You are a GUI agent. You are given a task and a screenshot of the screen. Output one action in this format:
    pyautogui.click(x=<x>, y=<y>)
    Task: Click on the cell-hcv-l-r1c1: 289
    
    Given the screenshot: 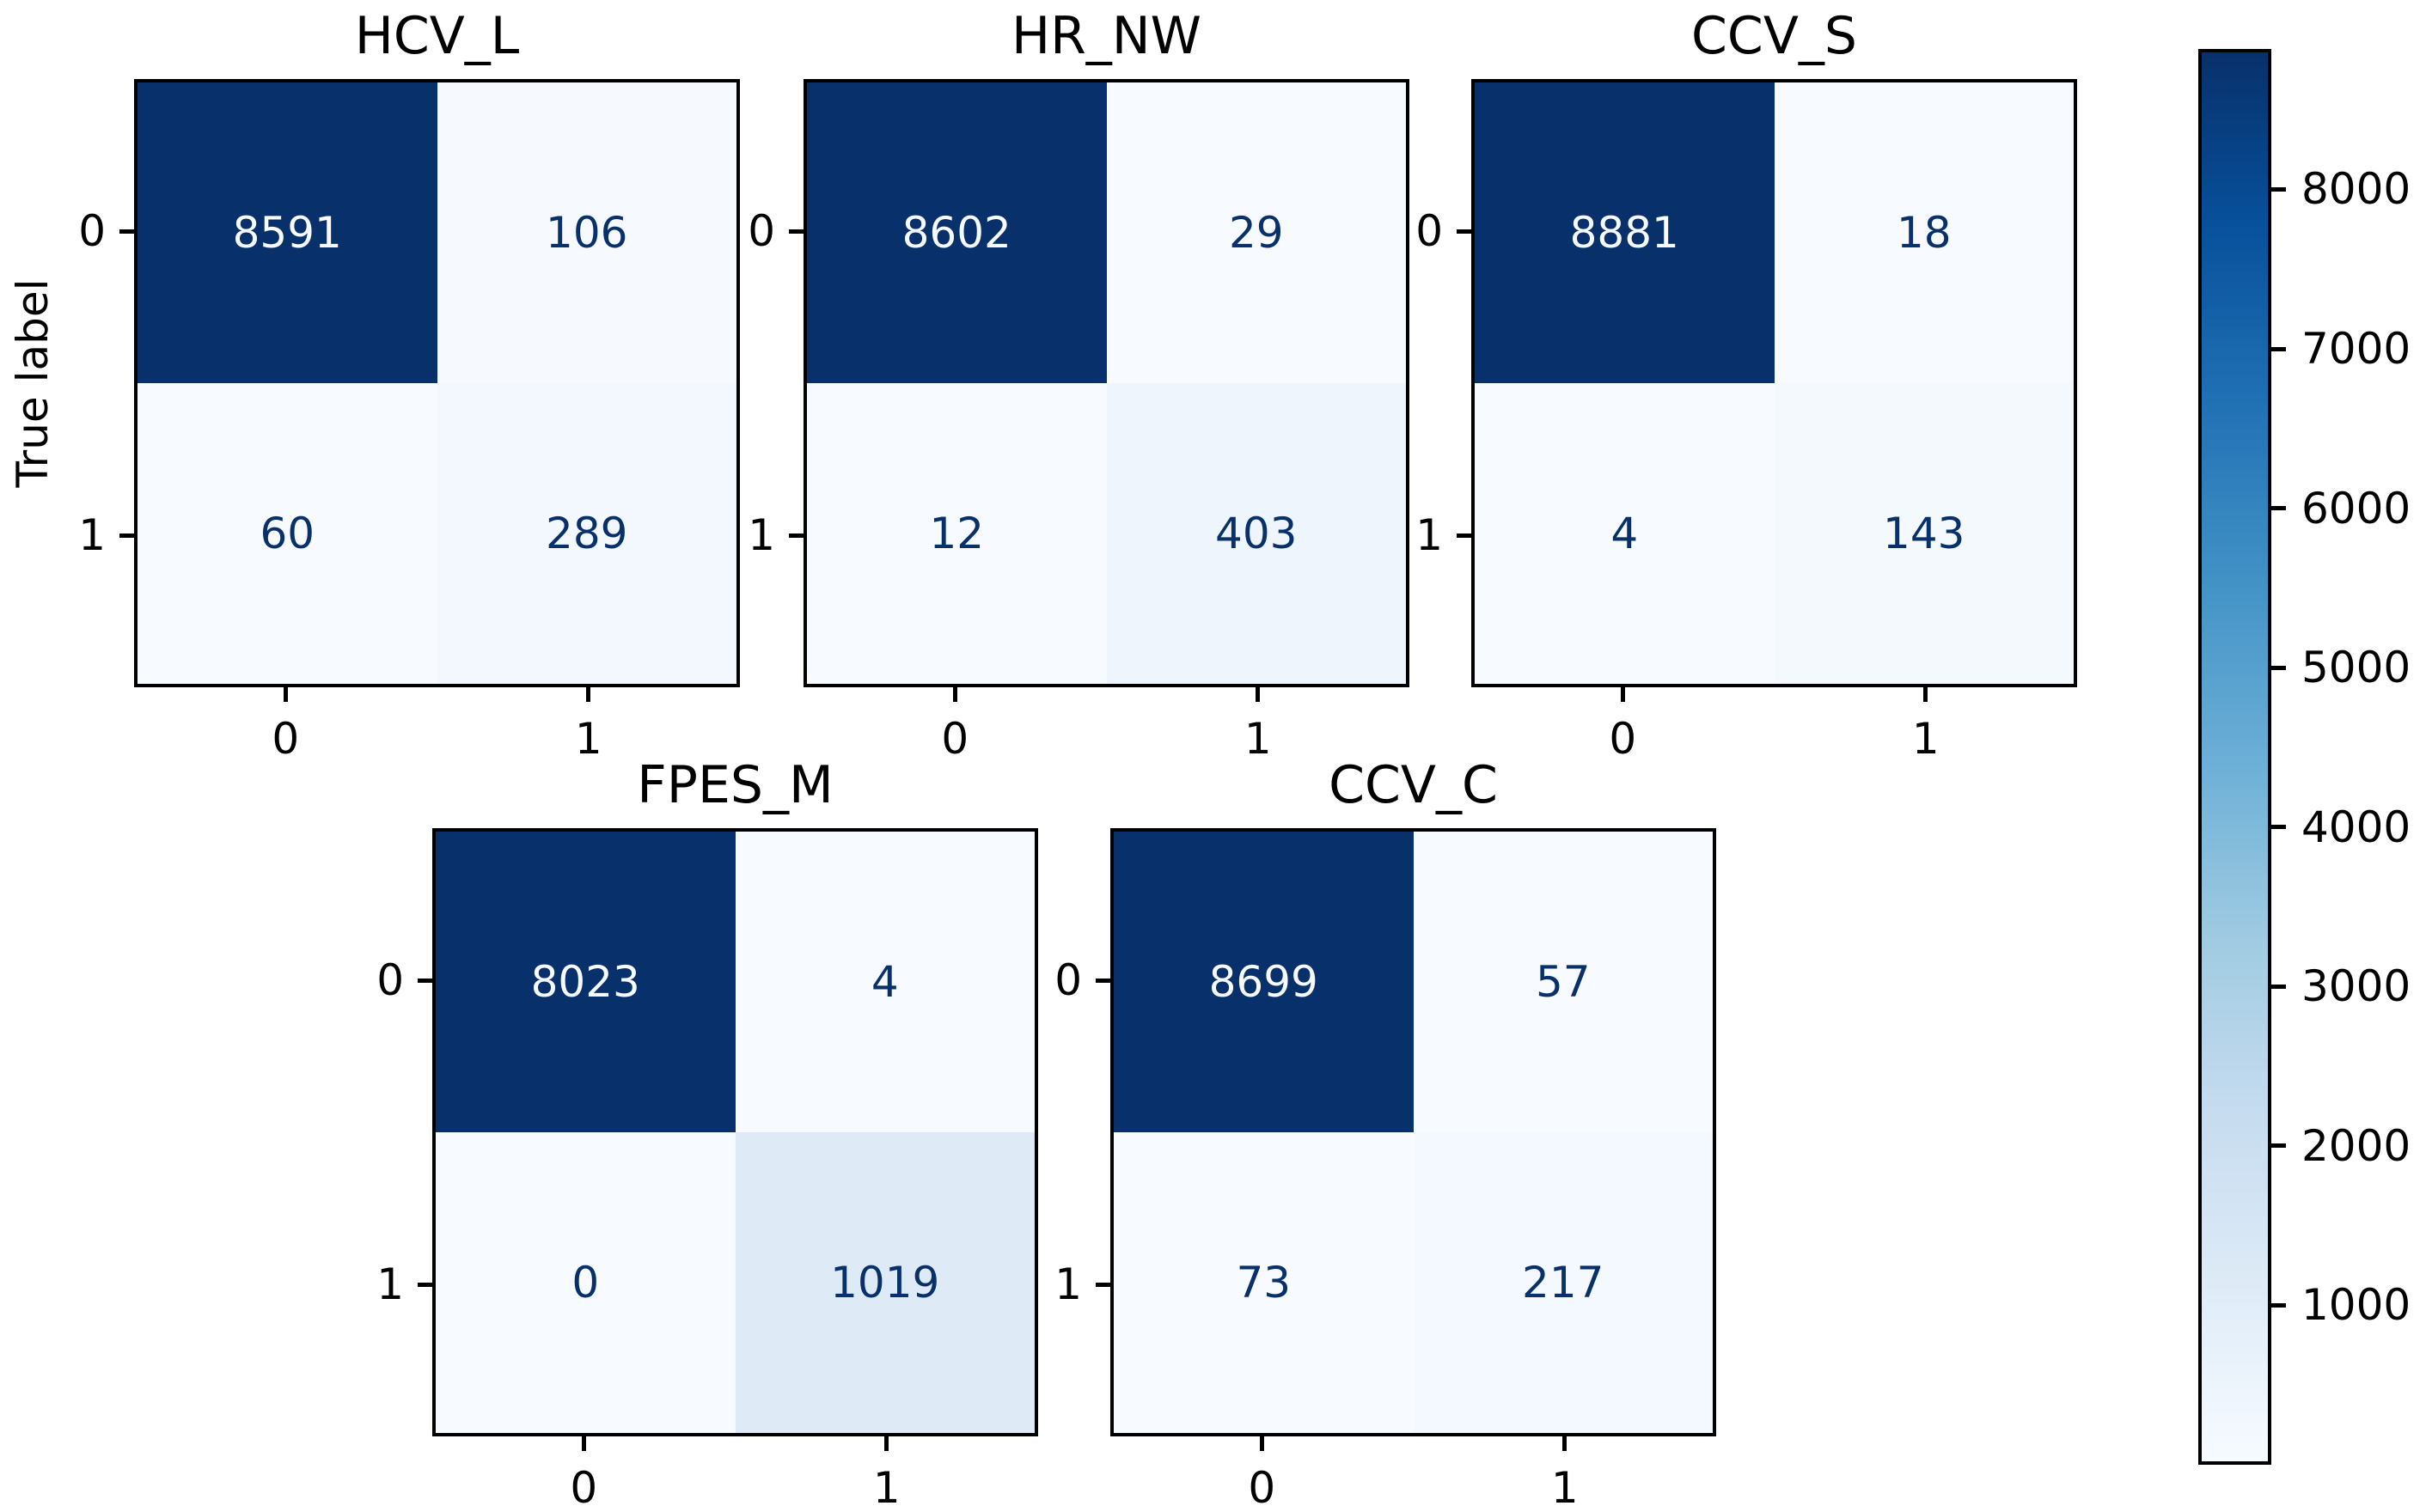 What is the action you would take?
    pyautogui.click(x=587, y=533)
    